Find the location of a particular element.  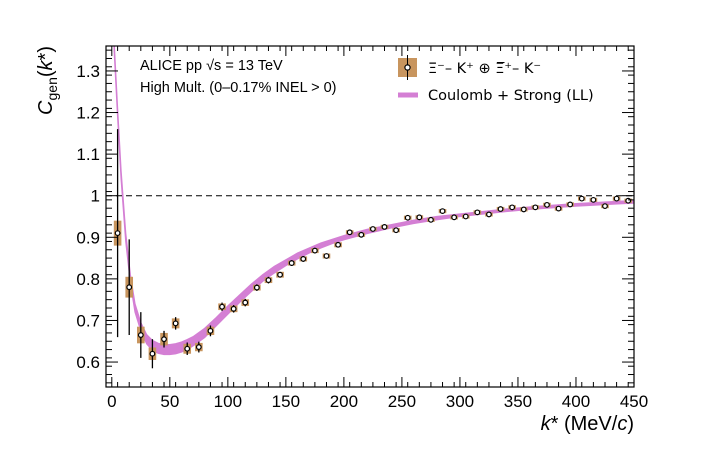

x-axis-title: k* (MeV/c) is located at coordinates (587, 424).